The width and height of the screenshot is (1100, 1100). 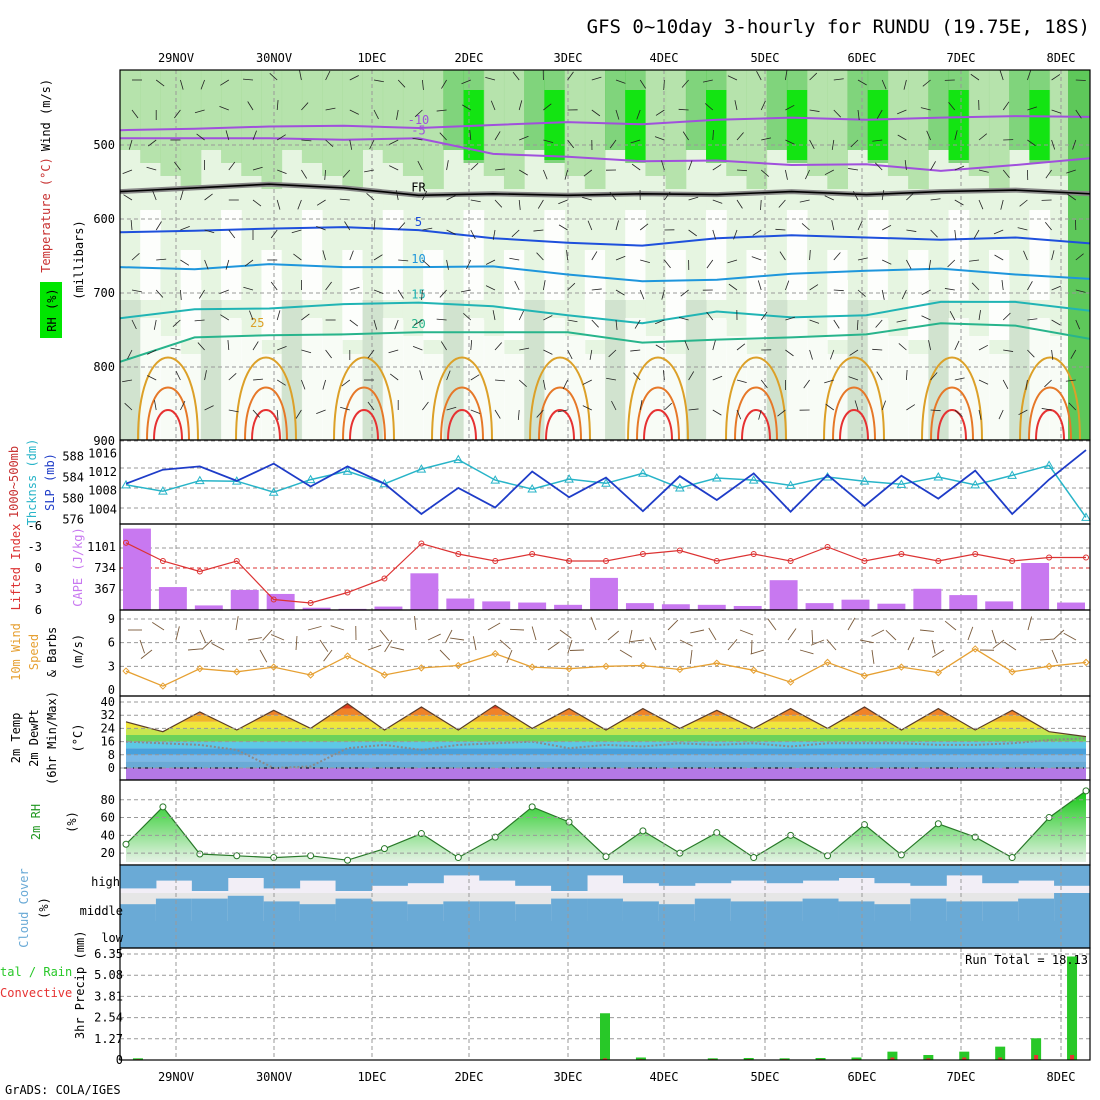 What do you see at coordinates (108, 1018) in the screenshot?
I see `precip-tick-label: 2.54` at bounding box center [108, 1018].